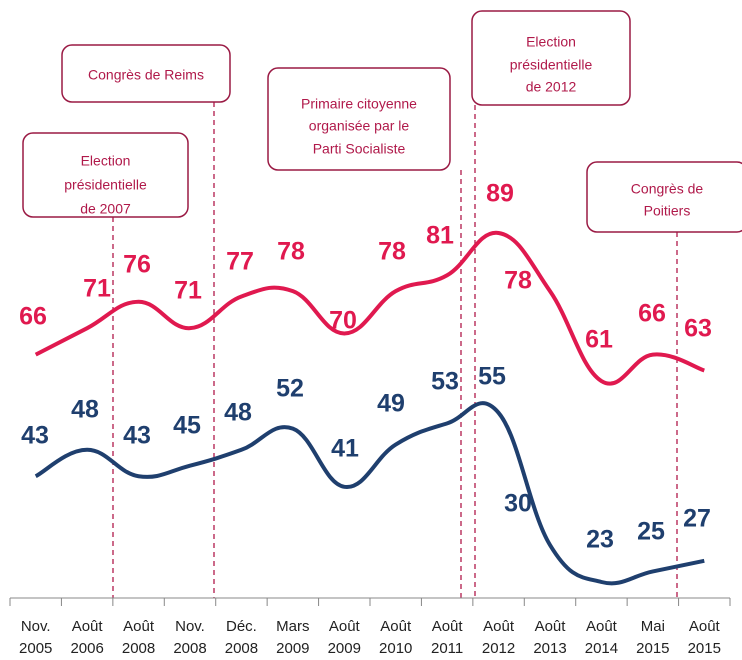 This screenshot has width=742, height=660. Describe the element at coordinates (35, 637) in the screenshot. I see `x-tick-label: Nov. 2005` at that location.